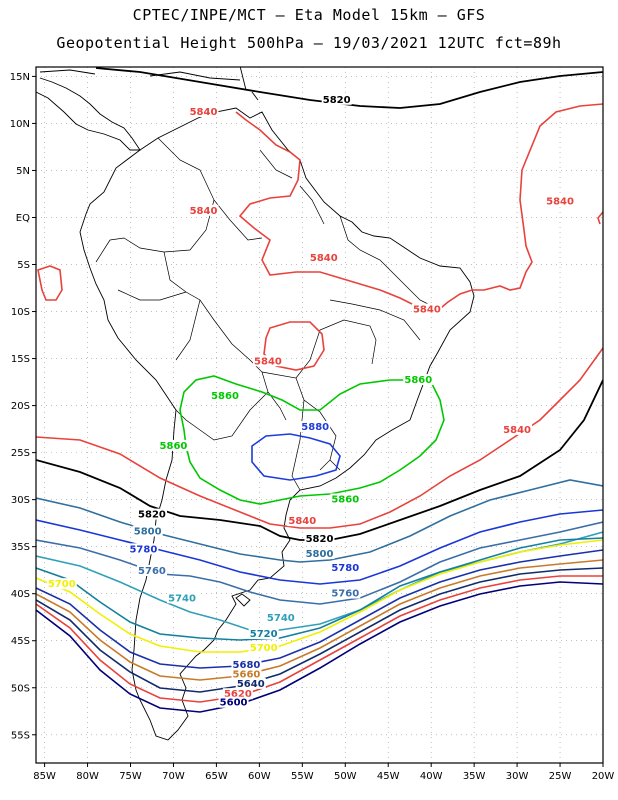 The image size is (618, 800). Describe the element at coordinates (23, 265) in the screenshot. I see `lat-tick-label: 5S` at that location.